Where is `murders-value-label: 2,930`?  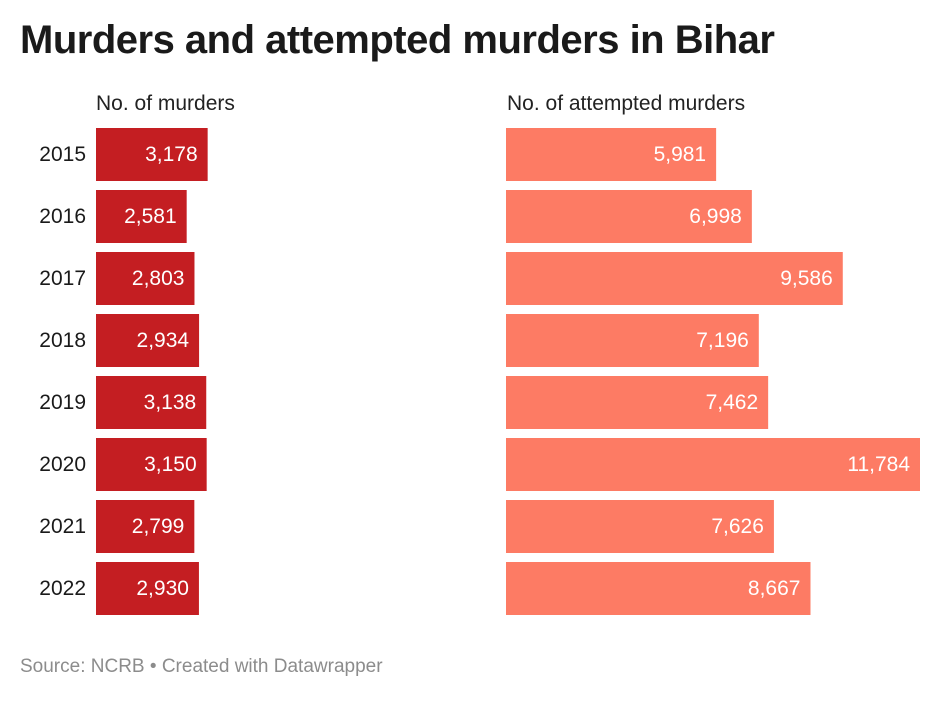 murders-value-label: 2,930 is located at coordinates (162, 588).